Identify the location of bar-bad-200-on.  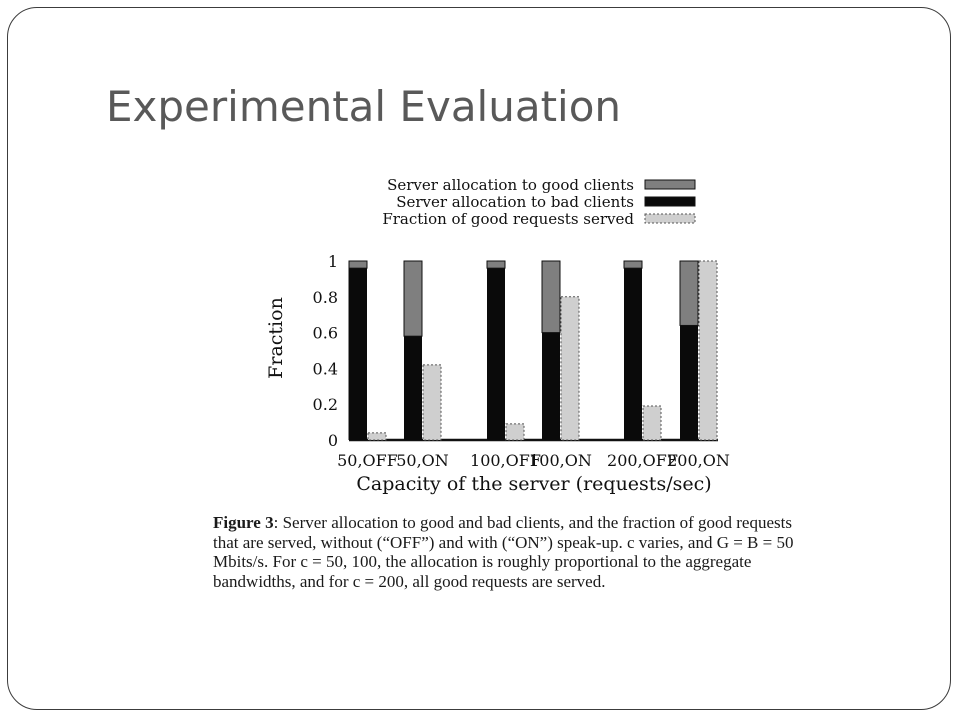
(689, 382).